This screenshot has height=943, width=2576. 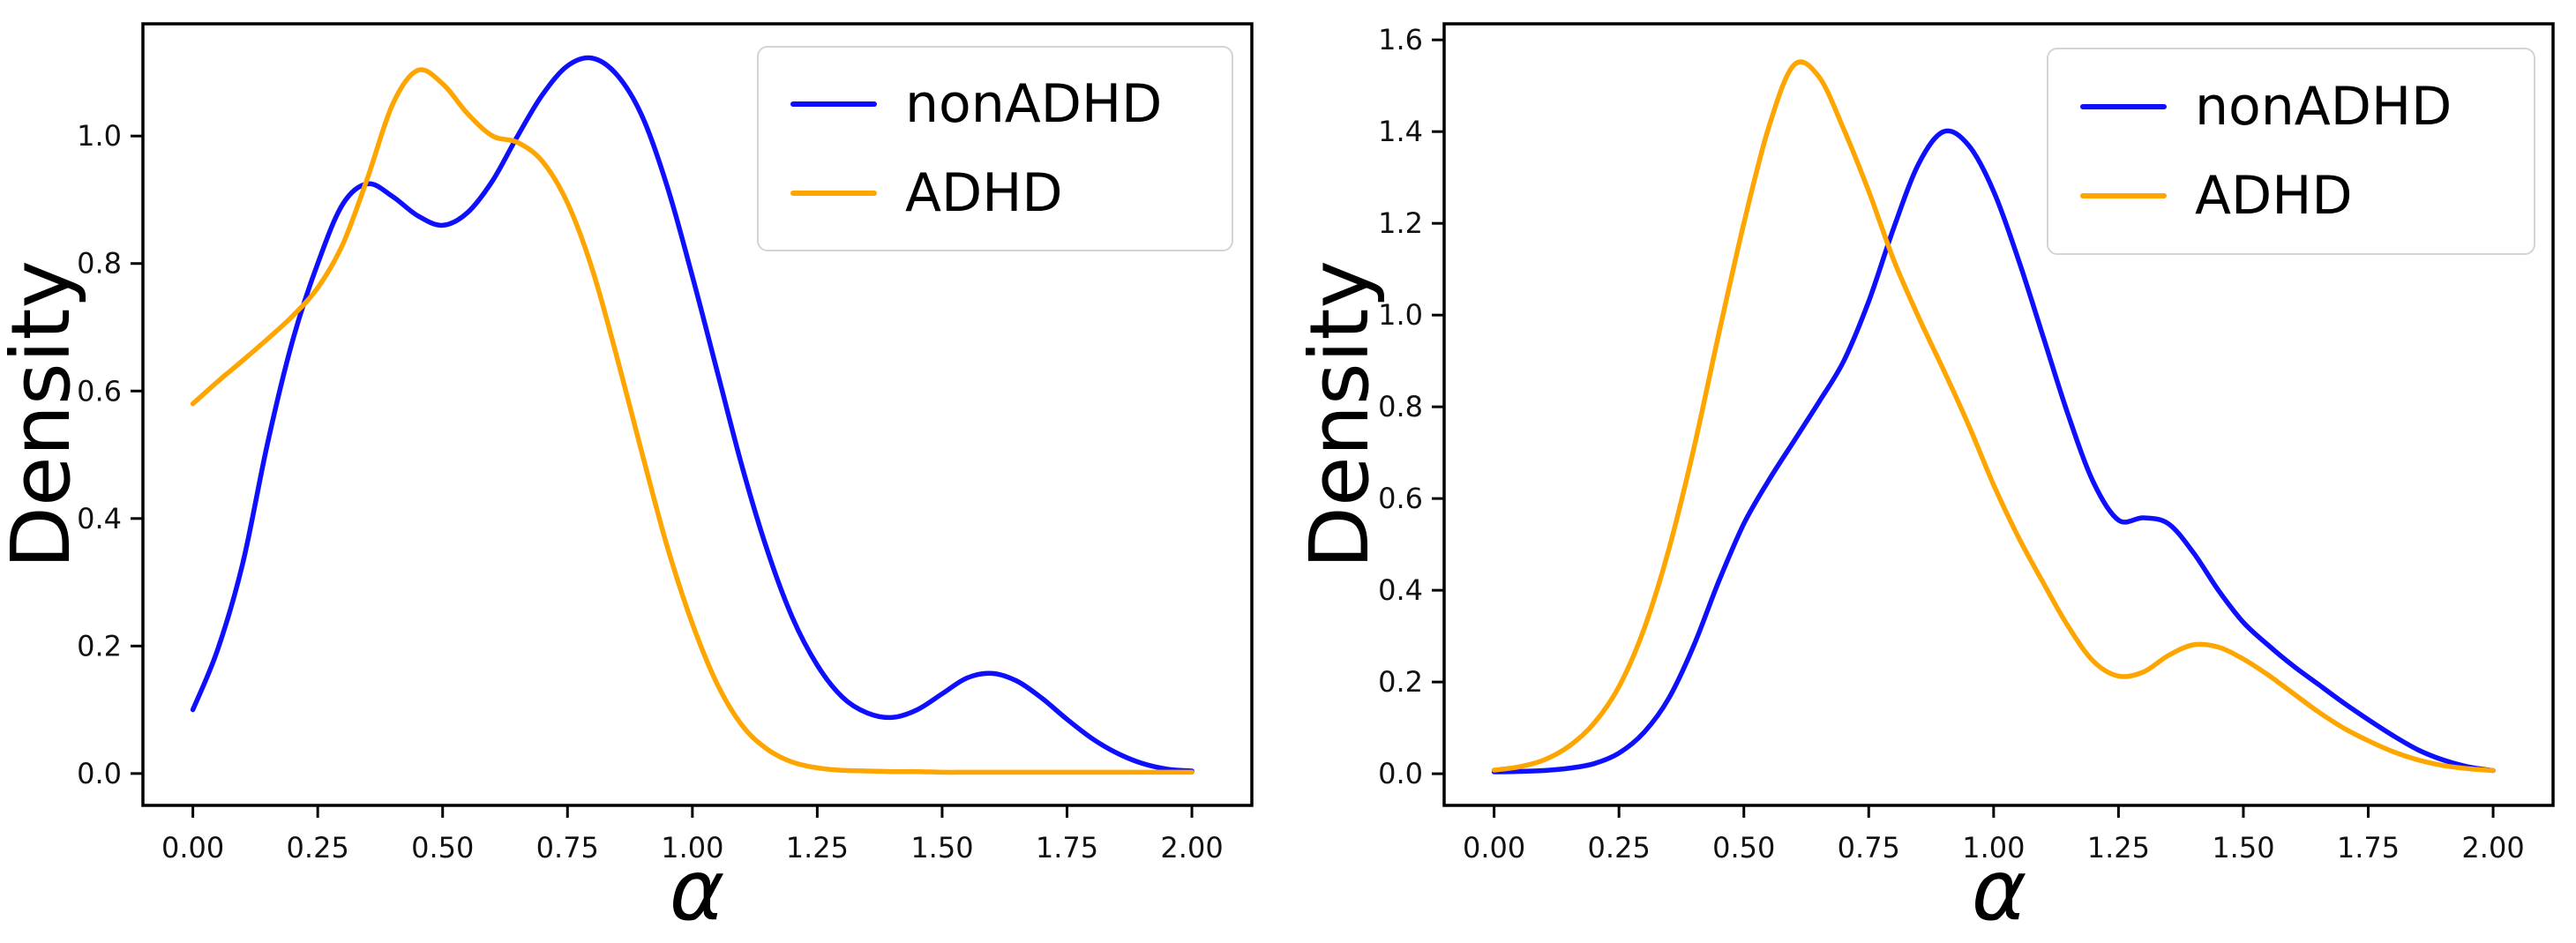 What do you see at coordinates (1400, 132) in the screenshot?
I see `y-tick-label: 1.4` at bounding box center [1400, 132].